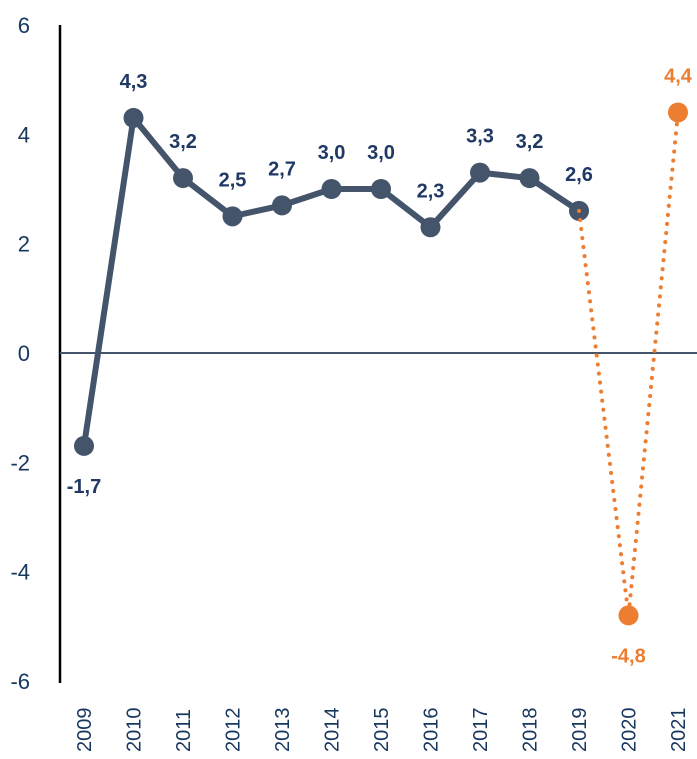 The height and width of the screenshot is (759, 697). I want to click on x-tick-label: 2020, so click(630, 730).